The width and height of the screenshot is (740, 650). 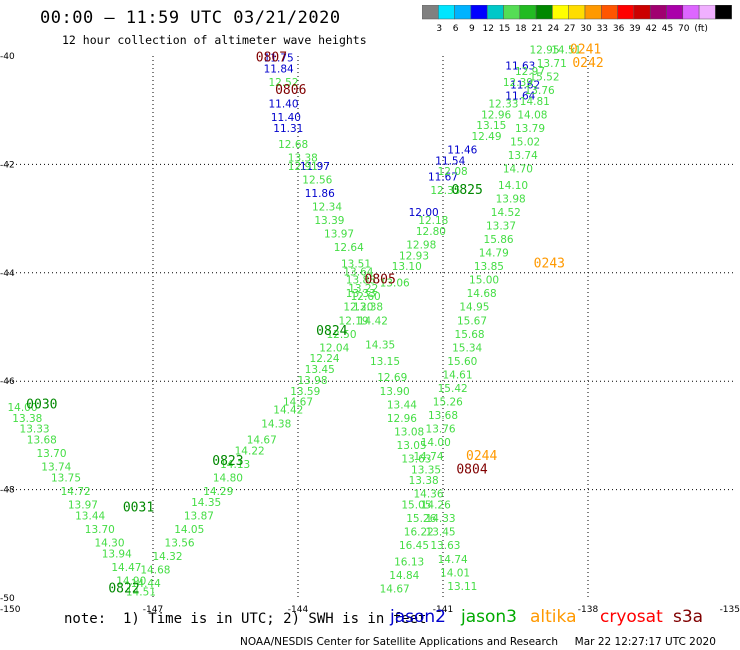 I want to click on swh-value-altika: 14.51, so click(x=566, y=50).